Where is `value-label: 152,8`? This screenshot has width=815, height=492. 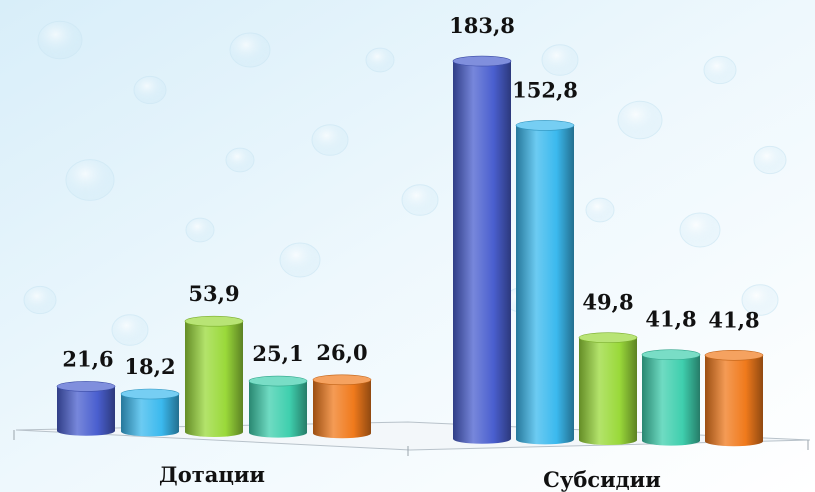 value-label: 152,8 is located at coordinates (545, 89).